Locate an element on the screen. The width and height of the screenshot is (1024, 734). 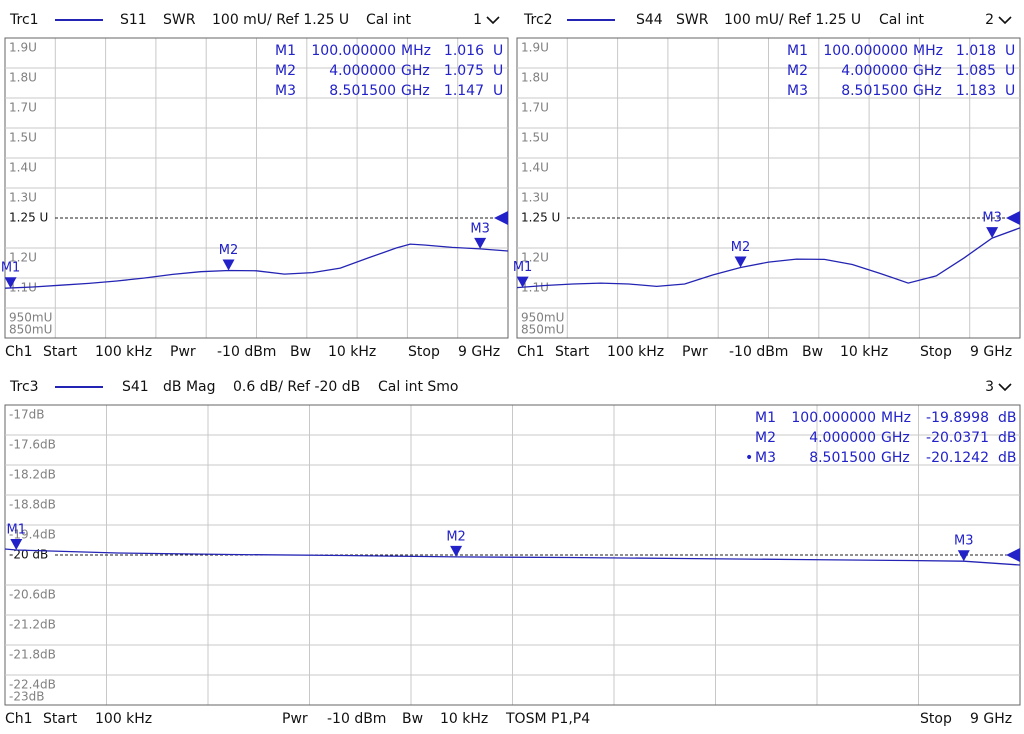
trace-header-text: SWR is located at coordinates (692, 20).